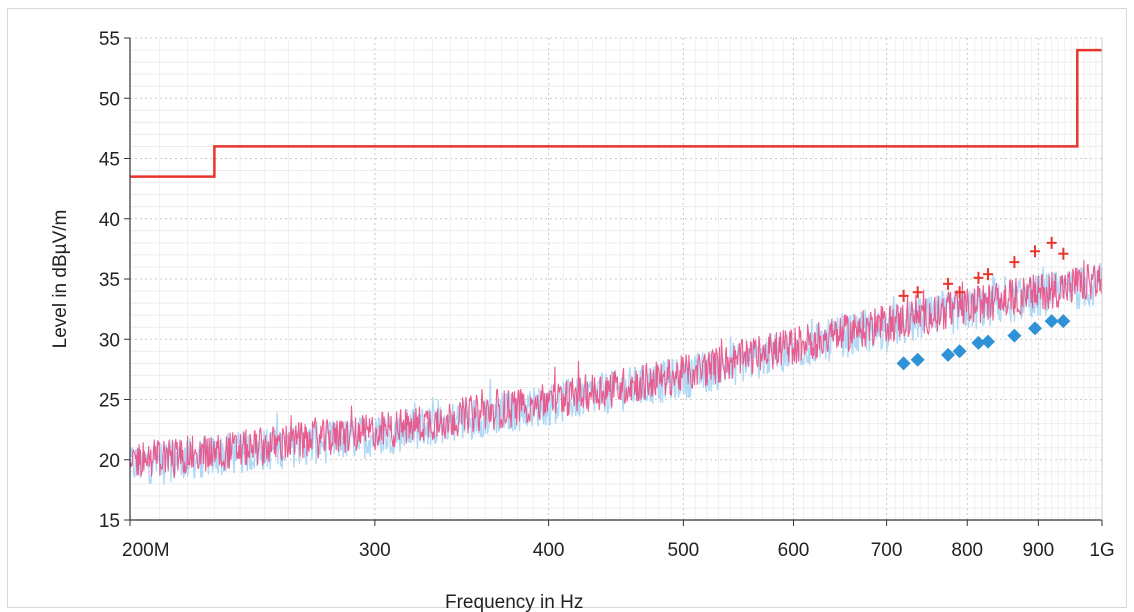  I want to click on x-tick-label: 600, so click(794, 550).